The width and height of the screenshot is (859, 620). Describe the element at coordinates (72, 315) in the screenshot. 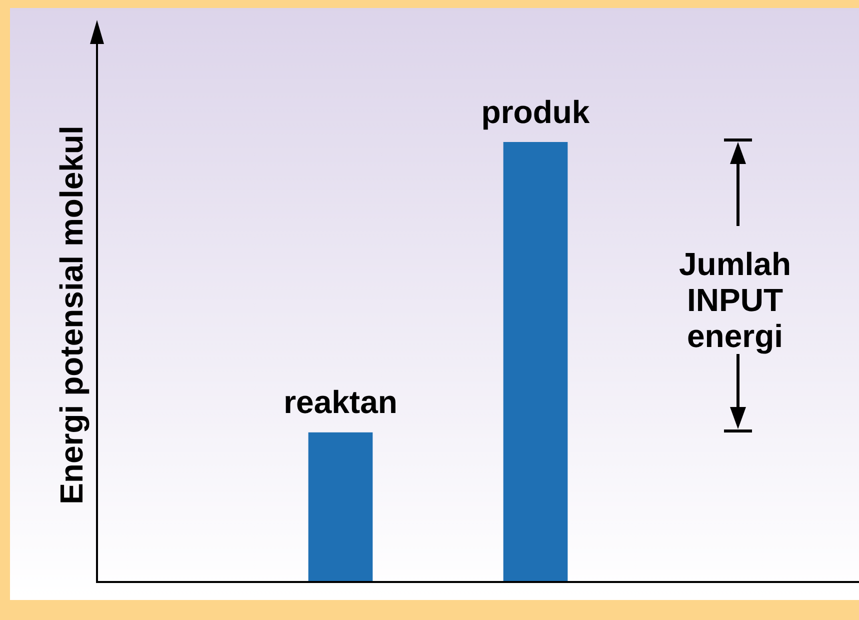

I see `y-axis-title: Energi potensial molekul` at that location.